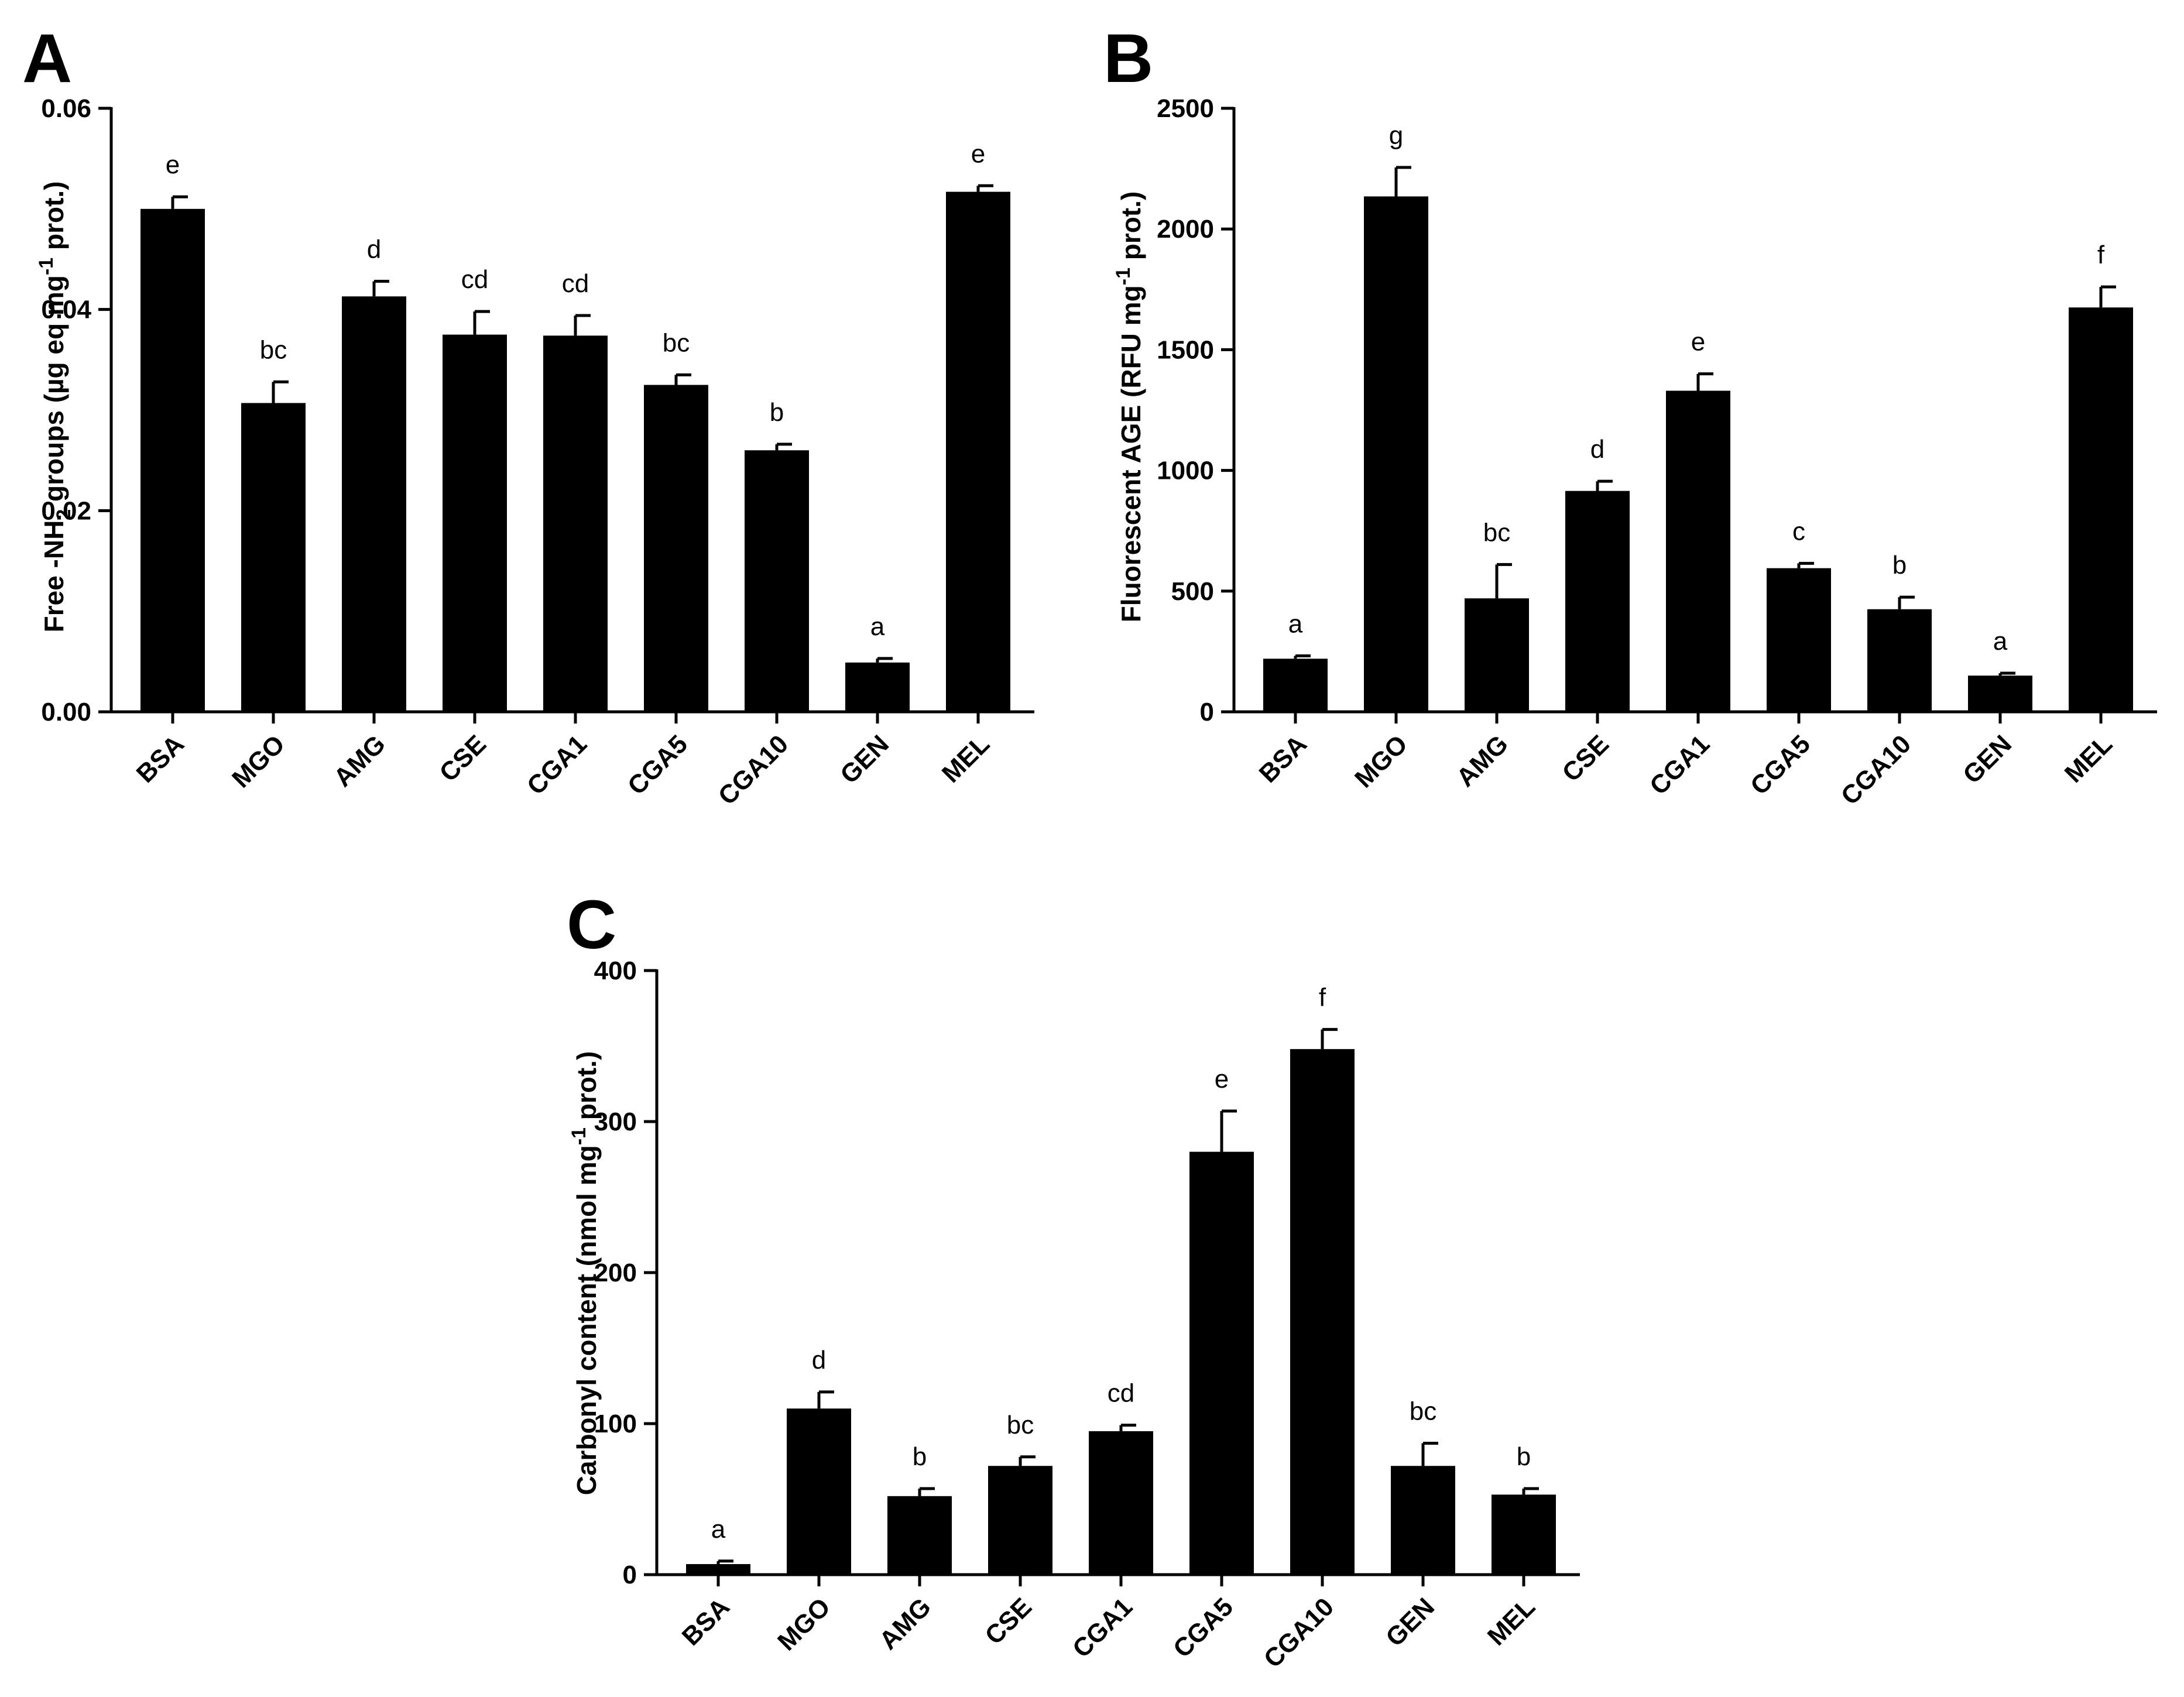 The height and width of the screenshot is (1697, 2184). What do you see at coordinates (2000, 694) in the screenshot?
I see `panel-b-bar-gen` at bounding box center [2000, 694].